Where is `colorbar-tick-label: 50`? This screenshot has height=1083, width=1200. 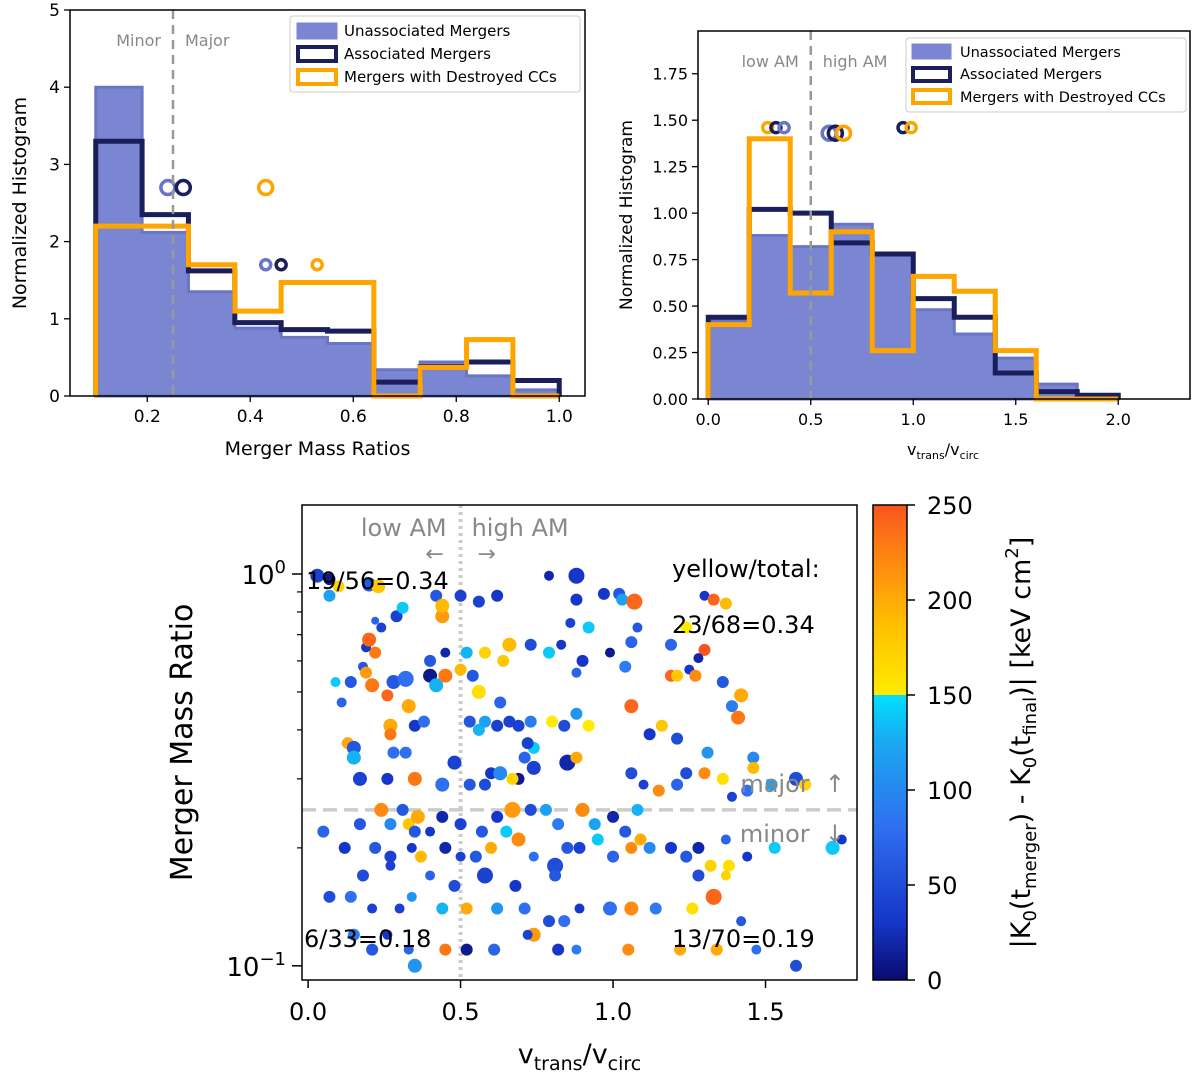 colorbar-tick-label: 50 is located at coordinates (942, 886).